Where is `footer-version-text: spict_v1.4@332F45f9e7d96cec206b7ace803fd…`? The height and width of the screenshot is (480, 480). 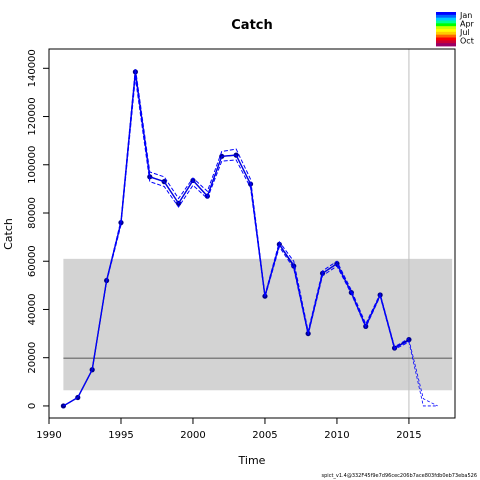
footer-version-text: spict_v1.4@332F45f9e7d96cec206b7ace803fd… is located at coordinates (399, 476).